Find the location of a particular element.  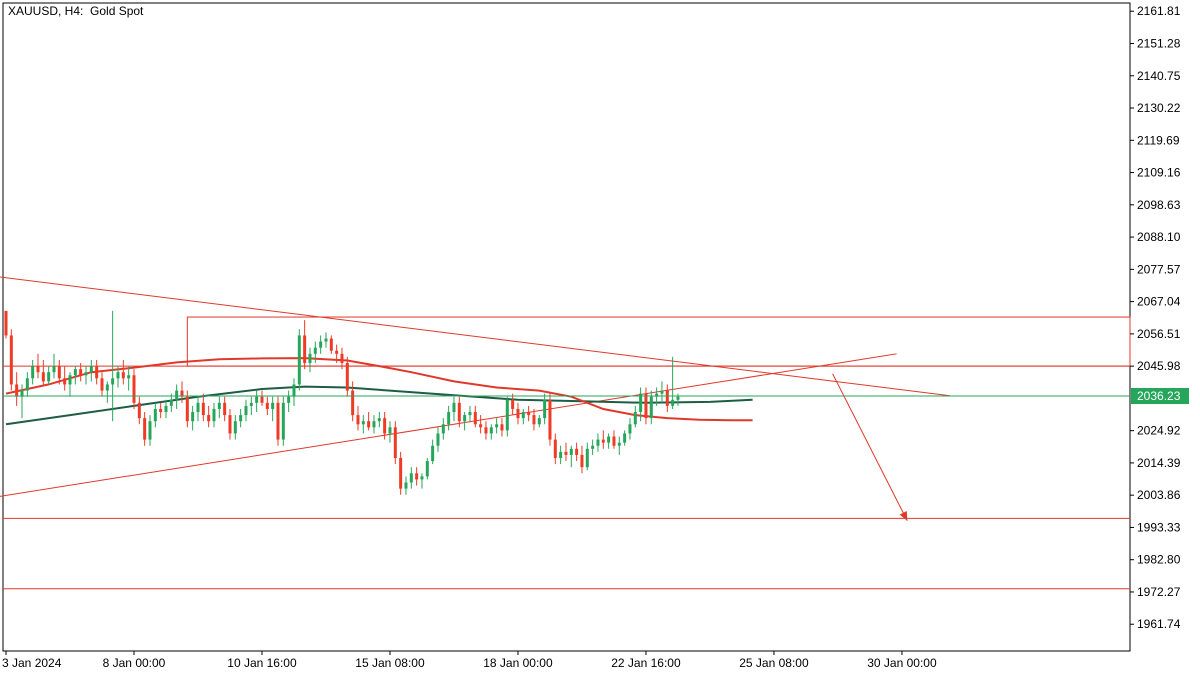

x-tick-label: 22 Jan 16:00 is located at coordinates (646, 663).